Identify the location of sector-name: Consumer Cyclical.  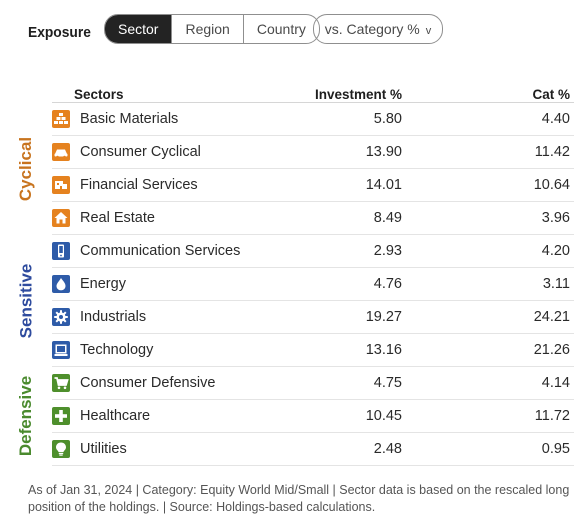
(166, 152).